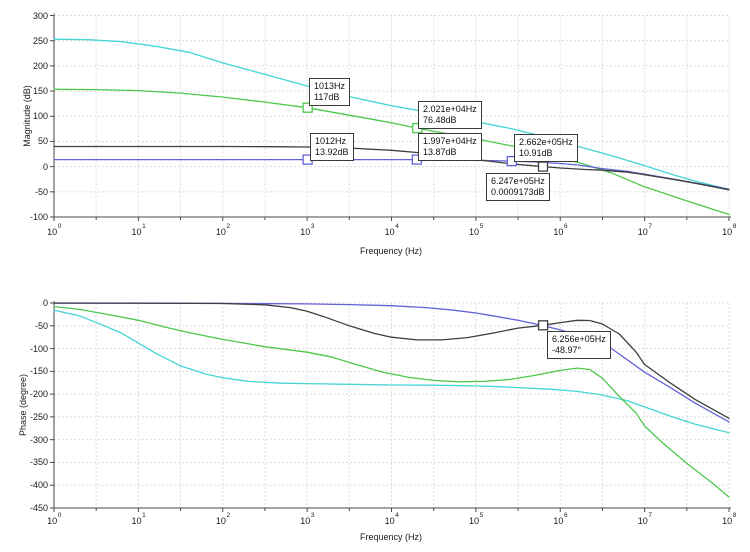  I want to click on cursor-label-black-1: 6.247e+05Hz 0.0009173dB, so click(518, 187).